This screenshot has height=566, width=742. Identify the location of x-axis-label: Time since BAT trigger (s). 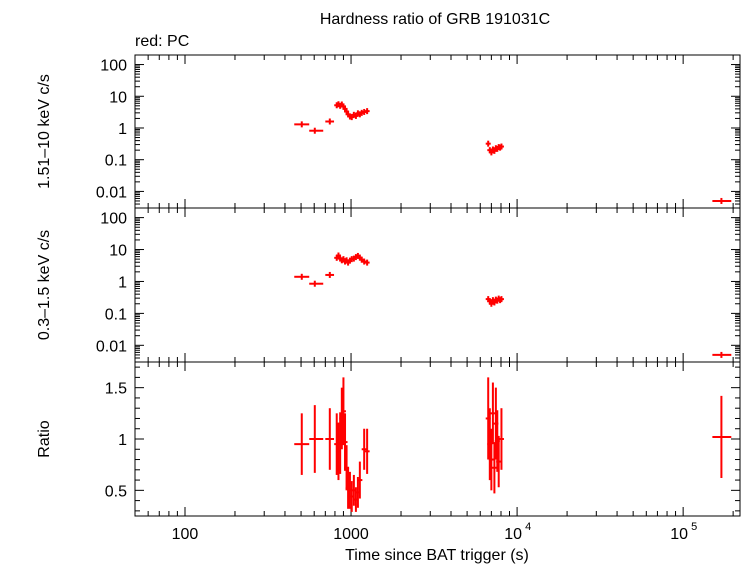
(437, 555).